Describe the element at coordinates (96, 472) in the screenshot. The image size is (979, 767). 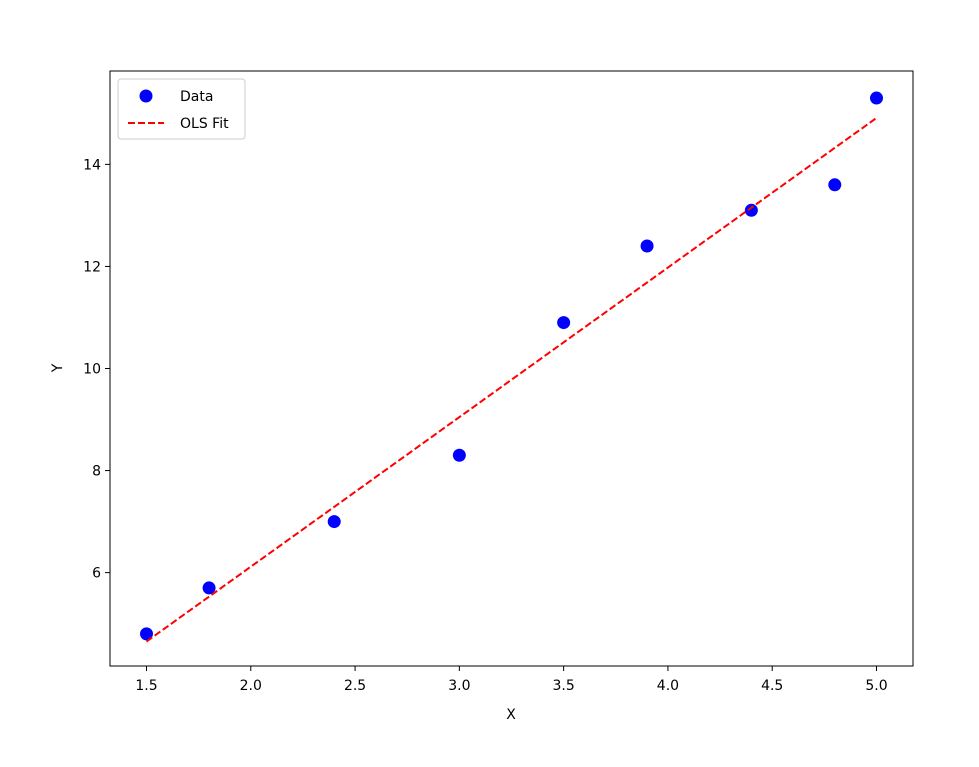
I see `y-tick-label: 8` at that location.